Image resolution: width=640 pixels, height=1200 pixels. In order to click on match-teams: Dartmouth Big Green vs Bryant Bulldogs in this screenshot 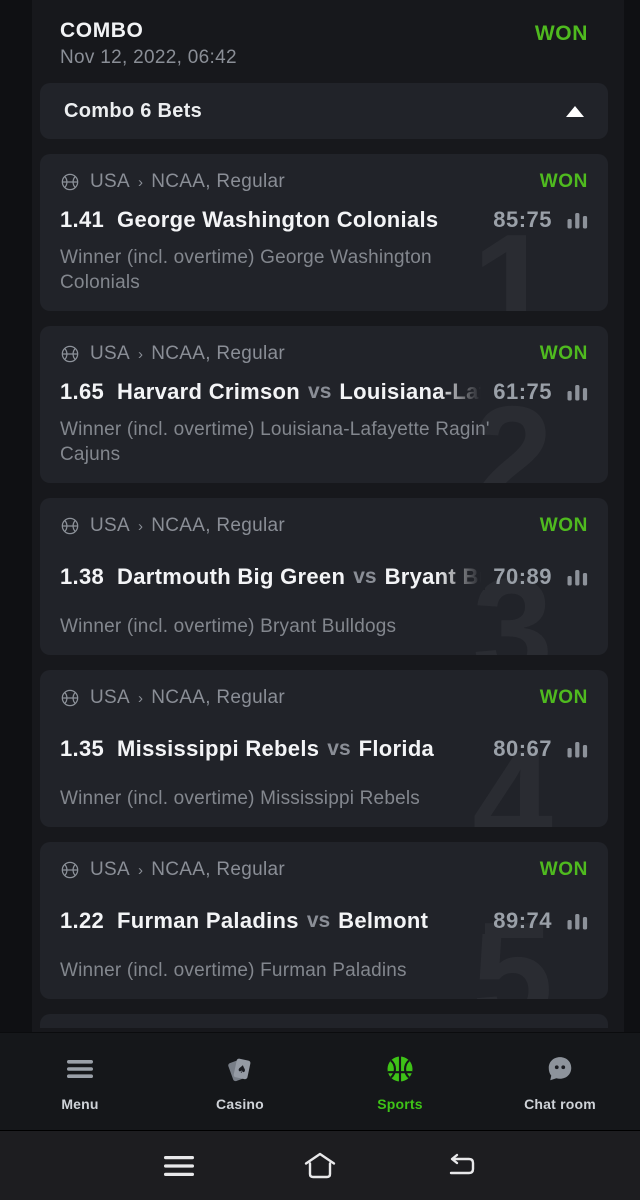, I will do `click(301, 576)`.